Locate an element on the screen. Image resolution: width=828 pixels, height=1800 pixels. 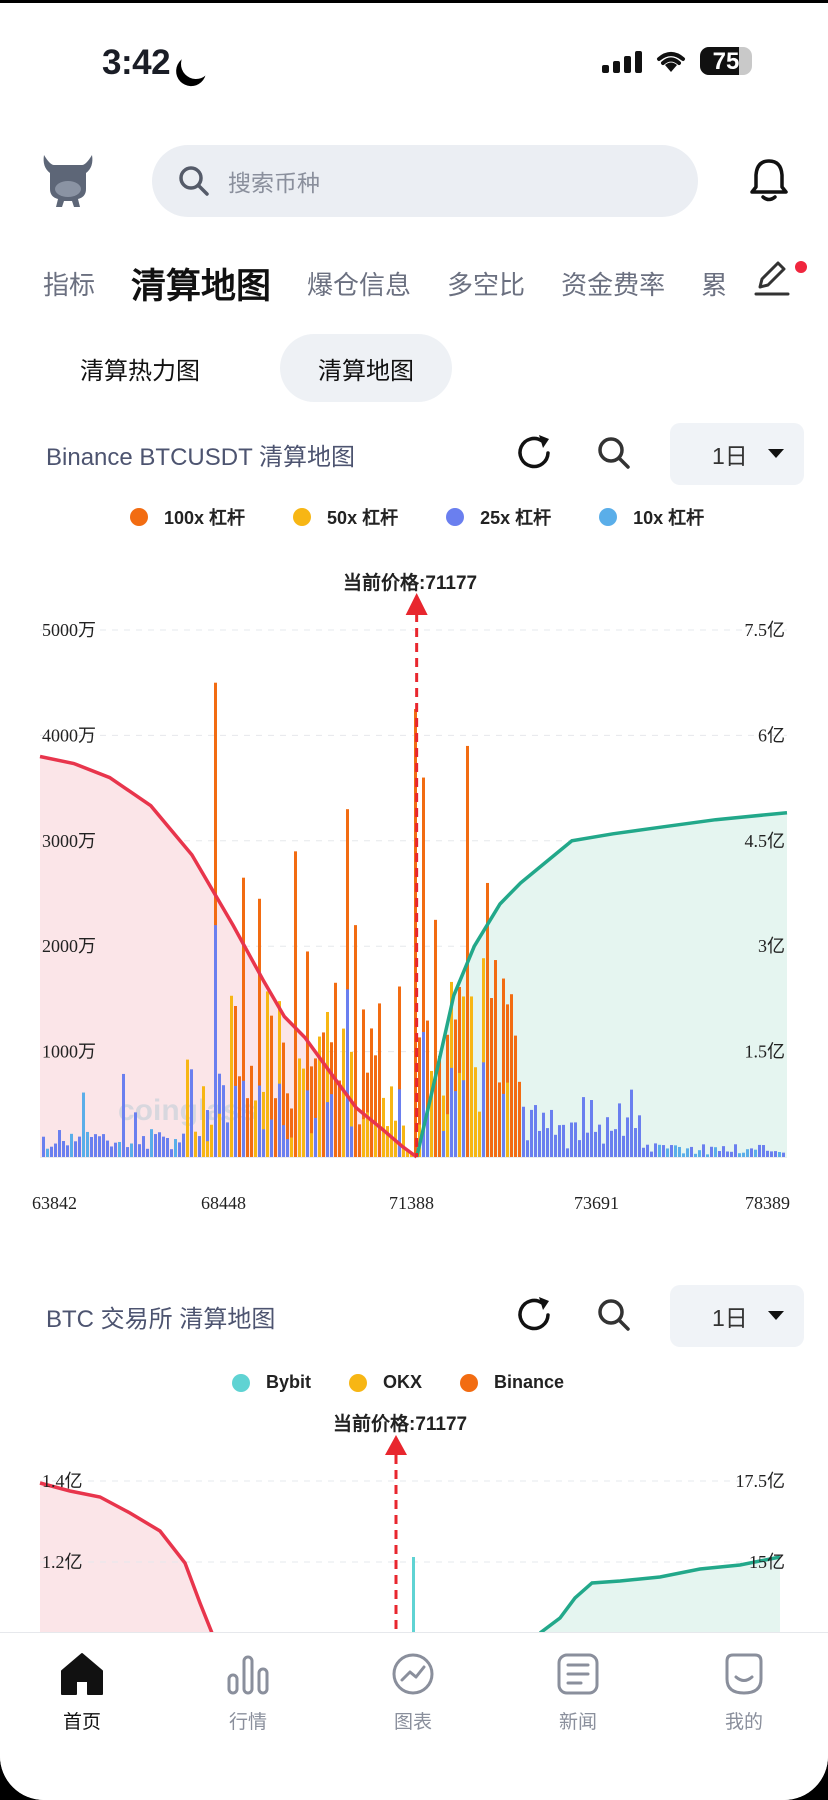
search-bar: 搜索币种 is located at coordinates (425, 181).